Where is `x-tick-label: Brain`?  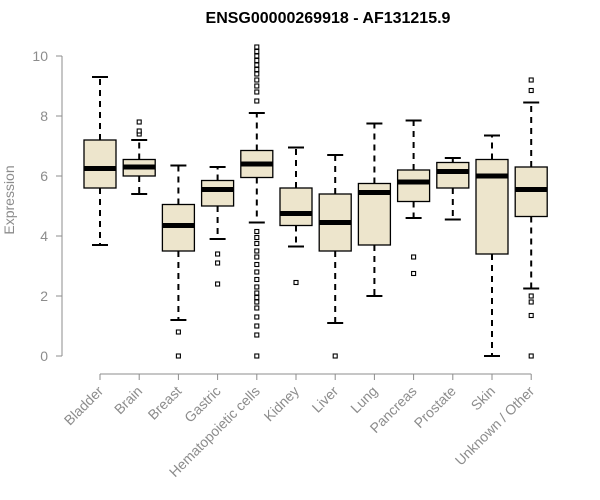 x-tick-label: Brain is located at coordinates (128, 400).